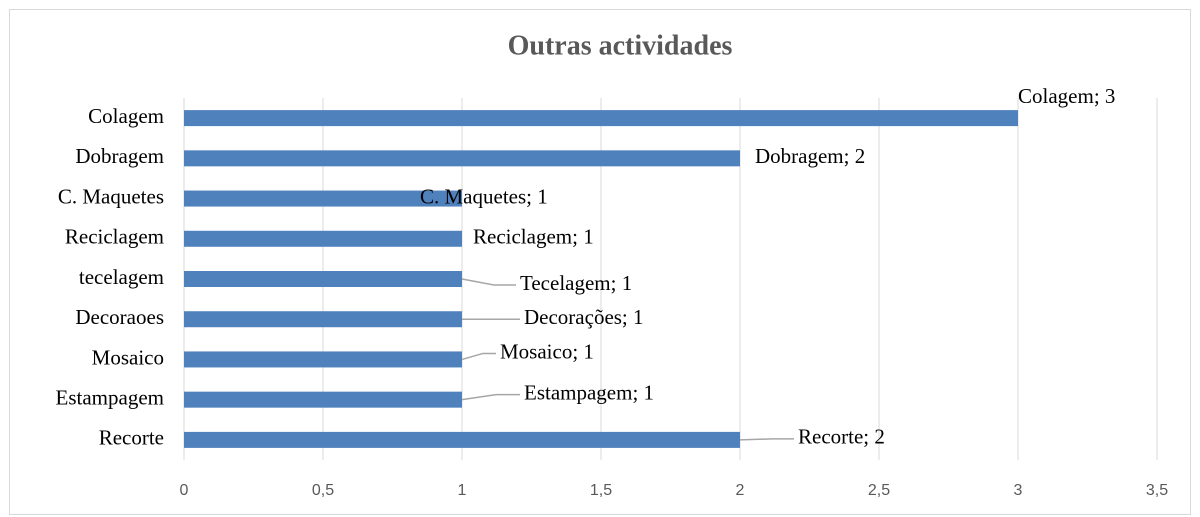 Image resolution: width=1200 pixels, height=517 pixels. What do you see at coordinates (1018, 490) in the screenshot?
I see `x-tick-label: 3` at bounding box center [1018, 490].